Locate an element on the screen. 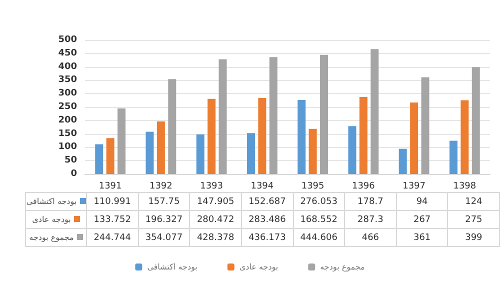 Image resolution: width=500 pixels, height=300 pixels. x-tick-label: 1396 is located at coordinates (364, 187).